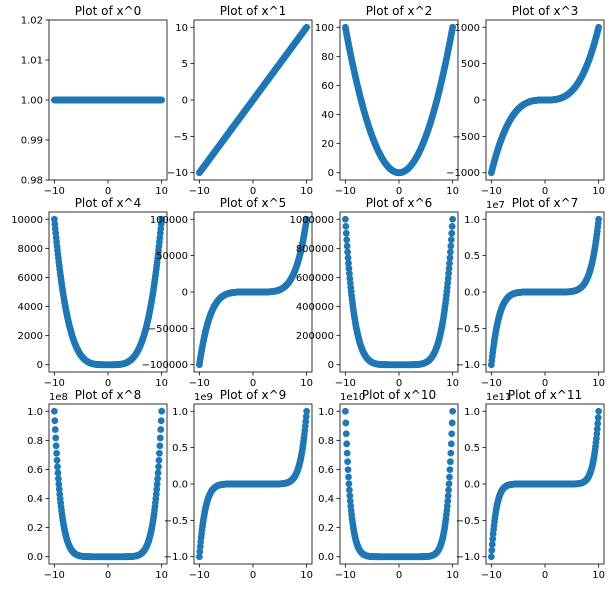 The height and width of the screenshot is (590, 611). Describe the element at coordinates (32, 141) in the screenshot. I see `y-tick-label: 0.99` at that location.